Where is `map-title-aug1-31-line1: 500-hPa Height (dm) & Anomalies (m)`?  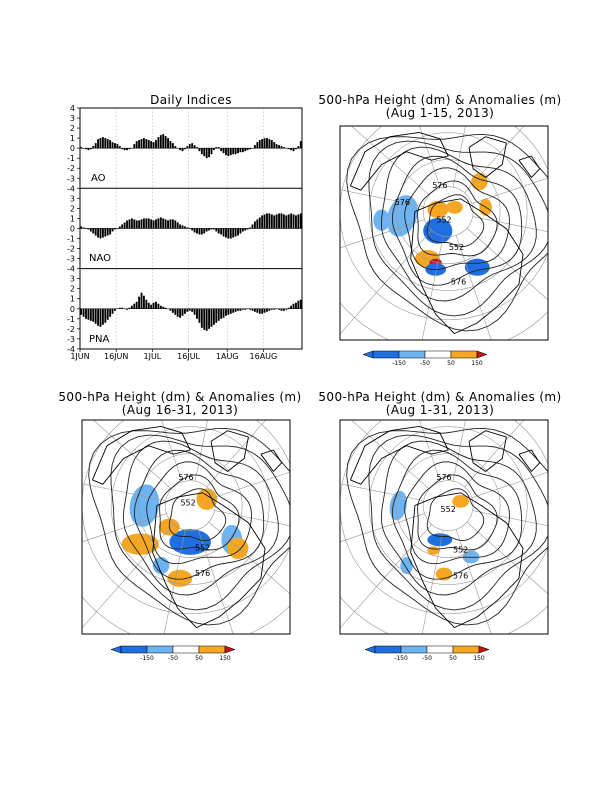 map-title-aug1-31-line1: 500-hPa Height (dm) & Anomalies (m) is located at coordinates (440, 397).